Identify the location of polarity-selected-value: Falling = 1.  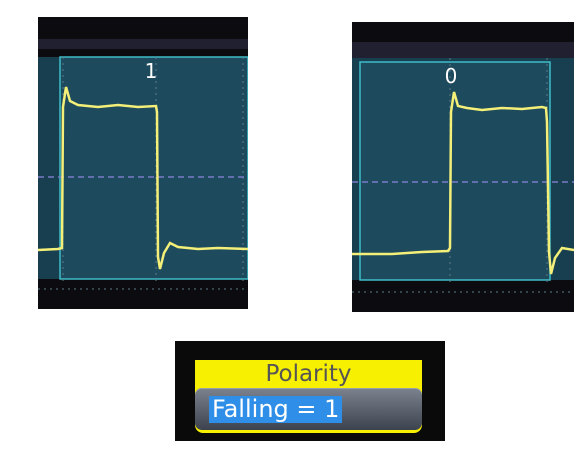
(276, 409).